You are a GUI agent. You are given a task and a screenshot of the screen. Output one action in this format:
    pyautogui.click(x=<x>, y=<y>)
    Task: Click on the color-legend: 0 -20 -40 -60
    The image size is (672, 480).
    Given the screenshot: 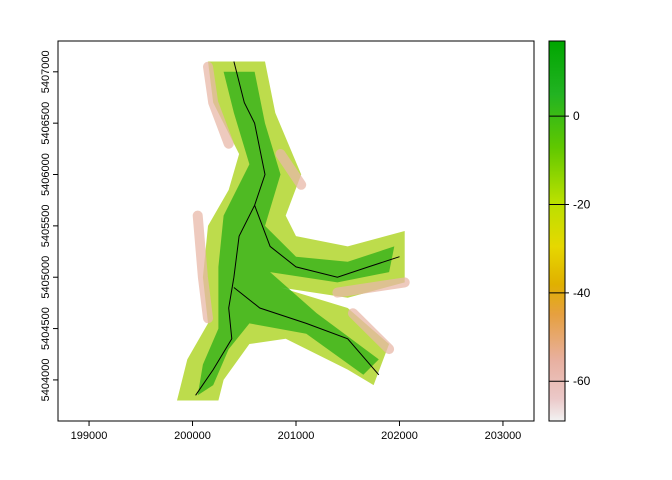 What is the action you would take?
    pyautogui.click(x=569, y=231)
    